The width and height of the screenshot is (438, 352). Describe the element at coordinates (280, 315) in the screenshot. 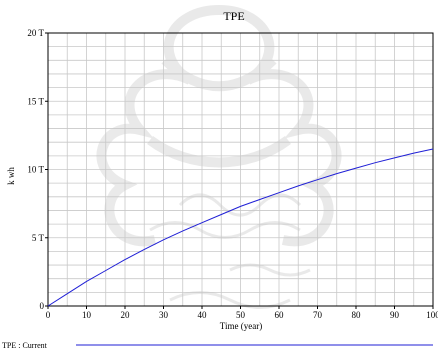

I see `x-tick-label: 60` at that location.